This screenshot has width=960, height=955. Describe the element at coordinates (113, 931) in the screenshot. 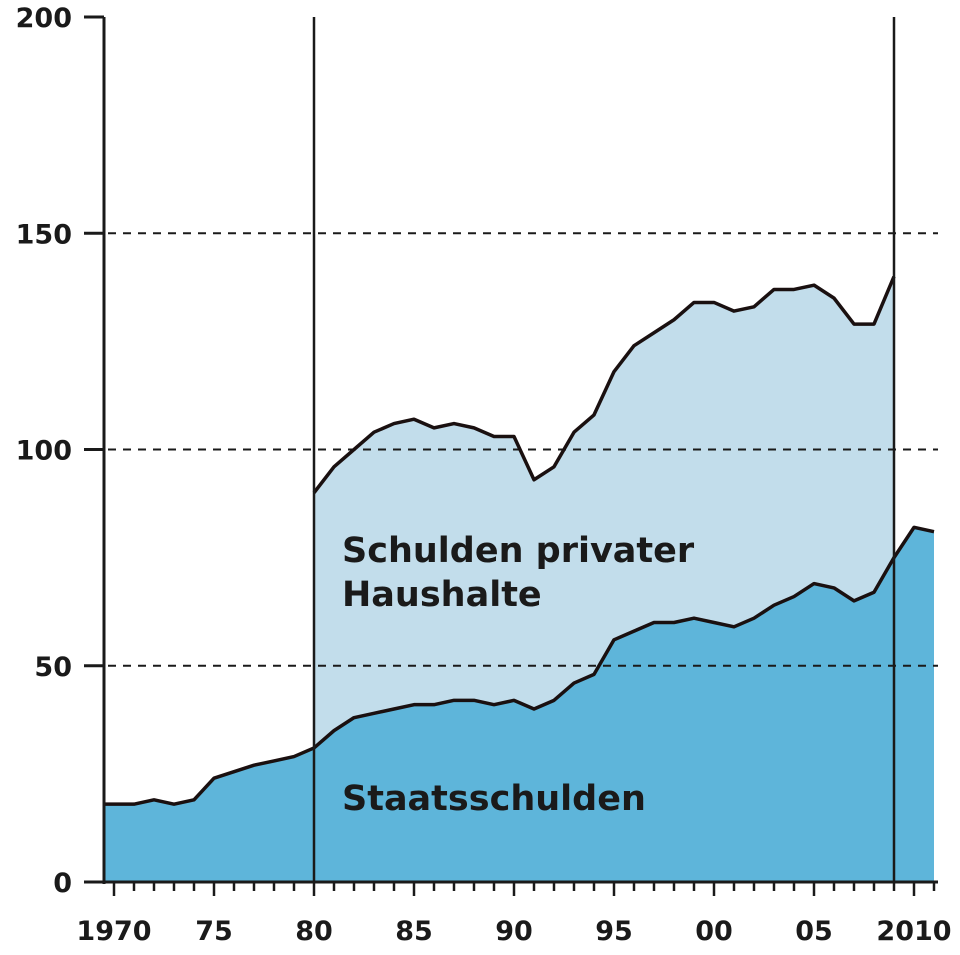

I see `x-tick-label-1970: 1970` at that location.